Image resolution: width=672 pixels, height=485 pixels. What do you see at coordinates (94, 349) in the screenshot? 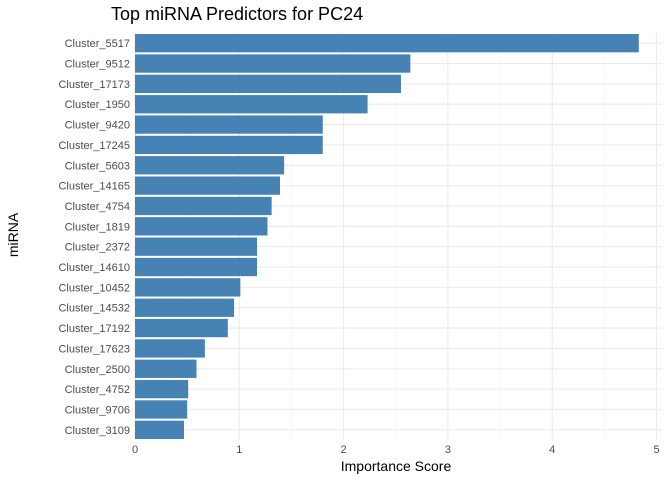
I see `y-tick-label: Cluster_17623` at bounding box center [94, 349].